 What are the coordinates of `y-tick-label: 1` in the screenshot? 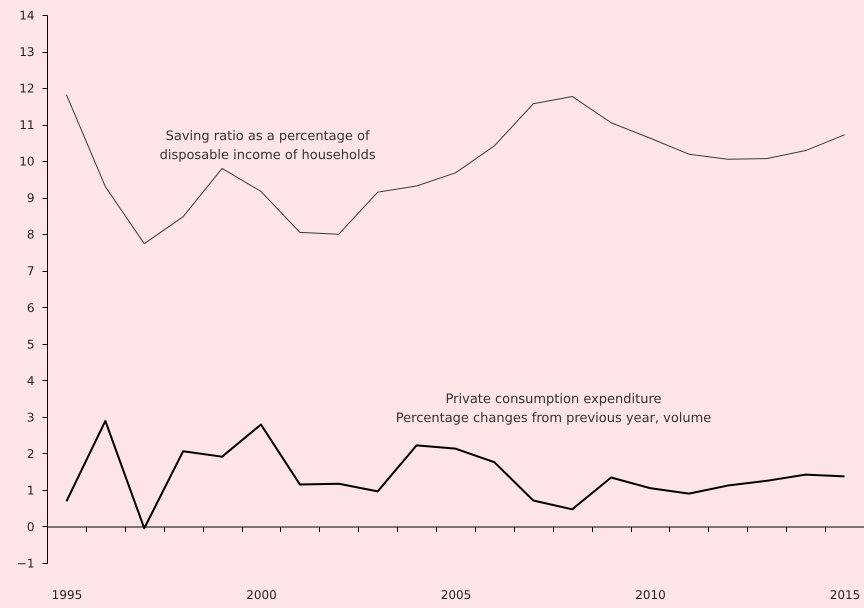 It's located at (30, 490).